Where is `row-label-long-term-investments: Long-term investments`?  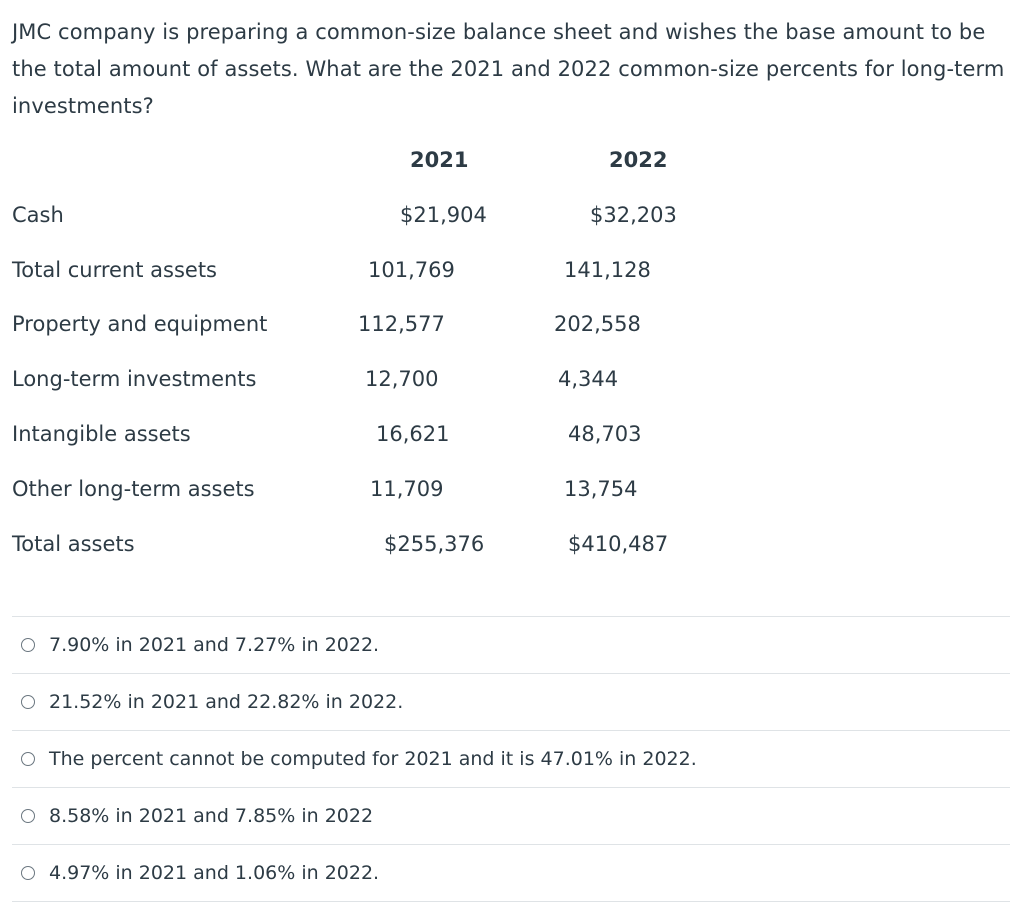 row-label-long-term-investments: Long-term investments is located at coordinates (134, 379).